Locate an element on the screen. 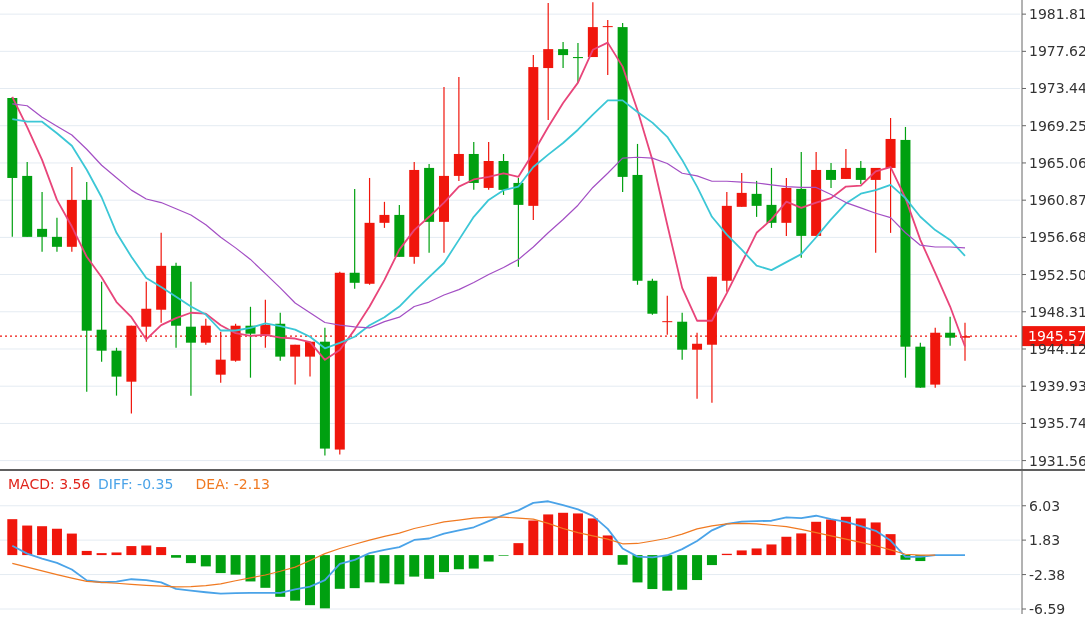 The width and height of the screenshot is (1085, 626). y-tick-label: 1969.25 is located at coordinates (1057, 125).